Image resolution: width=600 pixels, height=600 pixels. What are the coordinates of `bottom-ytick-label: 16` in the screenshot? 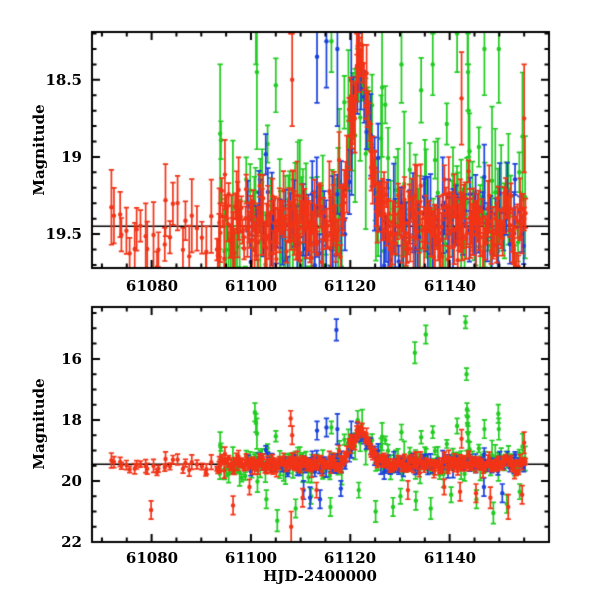 It's located at (71, 359).